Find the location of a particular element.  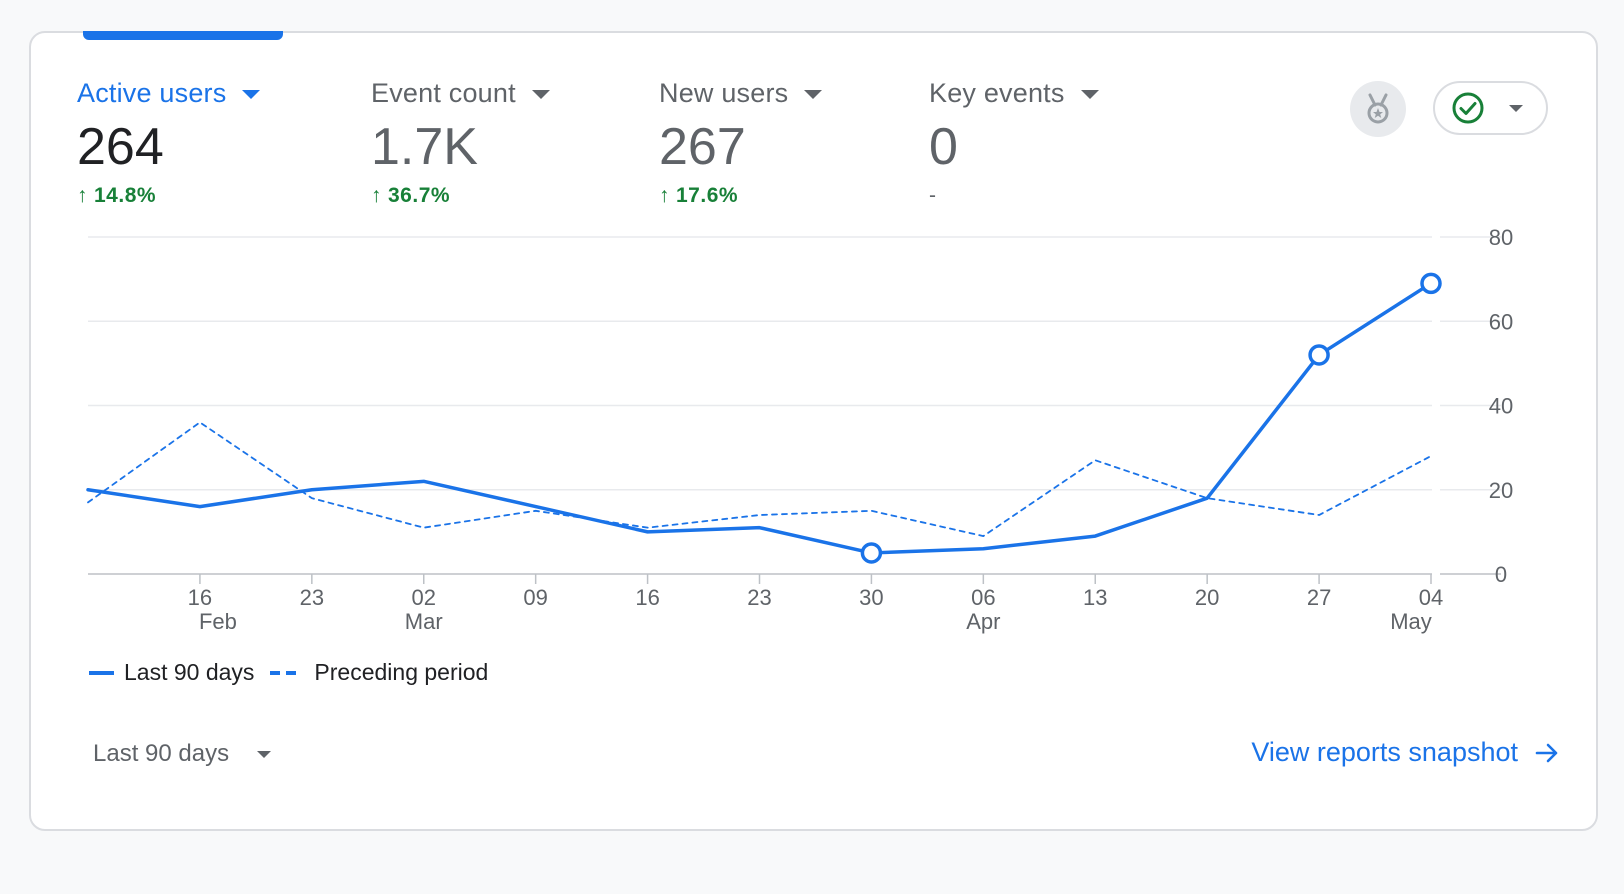

legend-label: Last 90 days is located at coordinates (189, 672).